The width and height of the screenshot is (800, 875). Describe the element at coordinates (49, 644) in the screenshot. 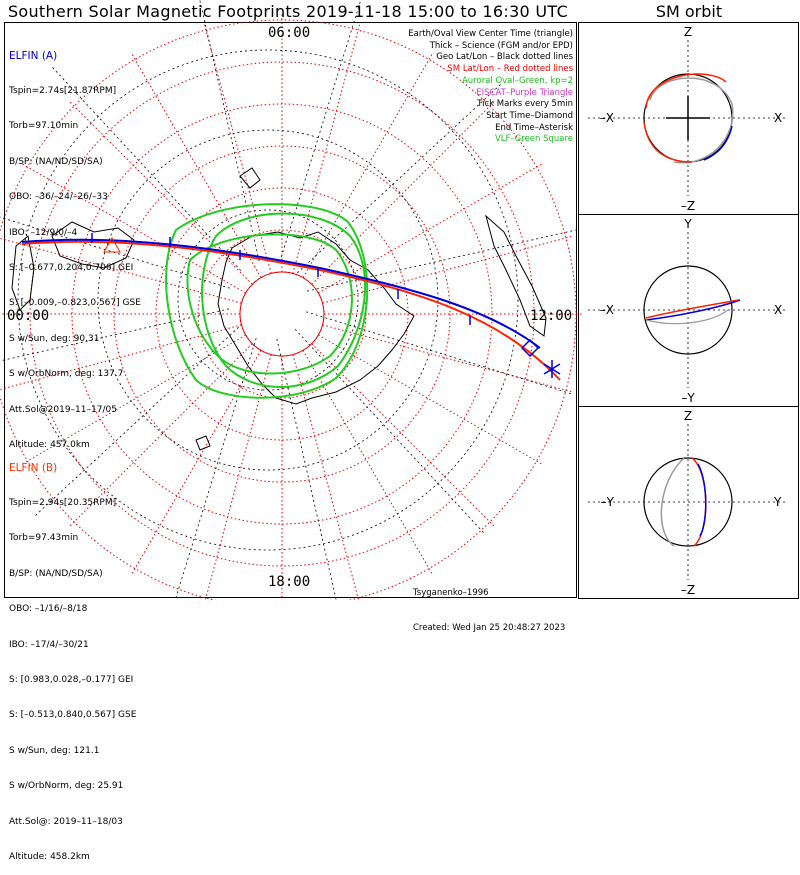

I see `elfin-b-line: IBO: –17/4/–30/21` at that location.